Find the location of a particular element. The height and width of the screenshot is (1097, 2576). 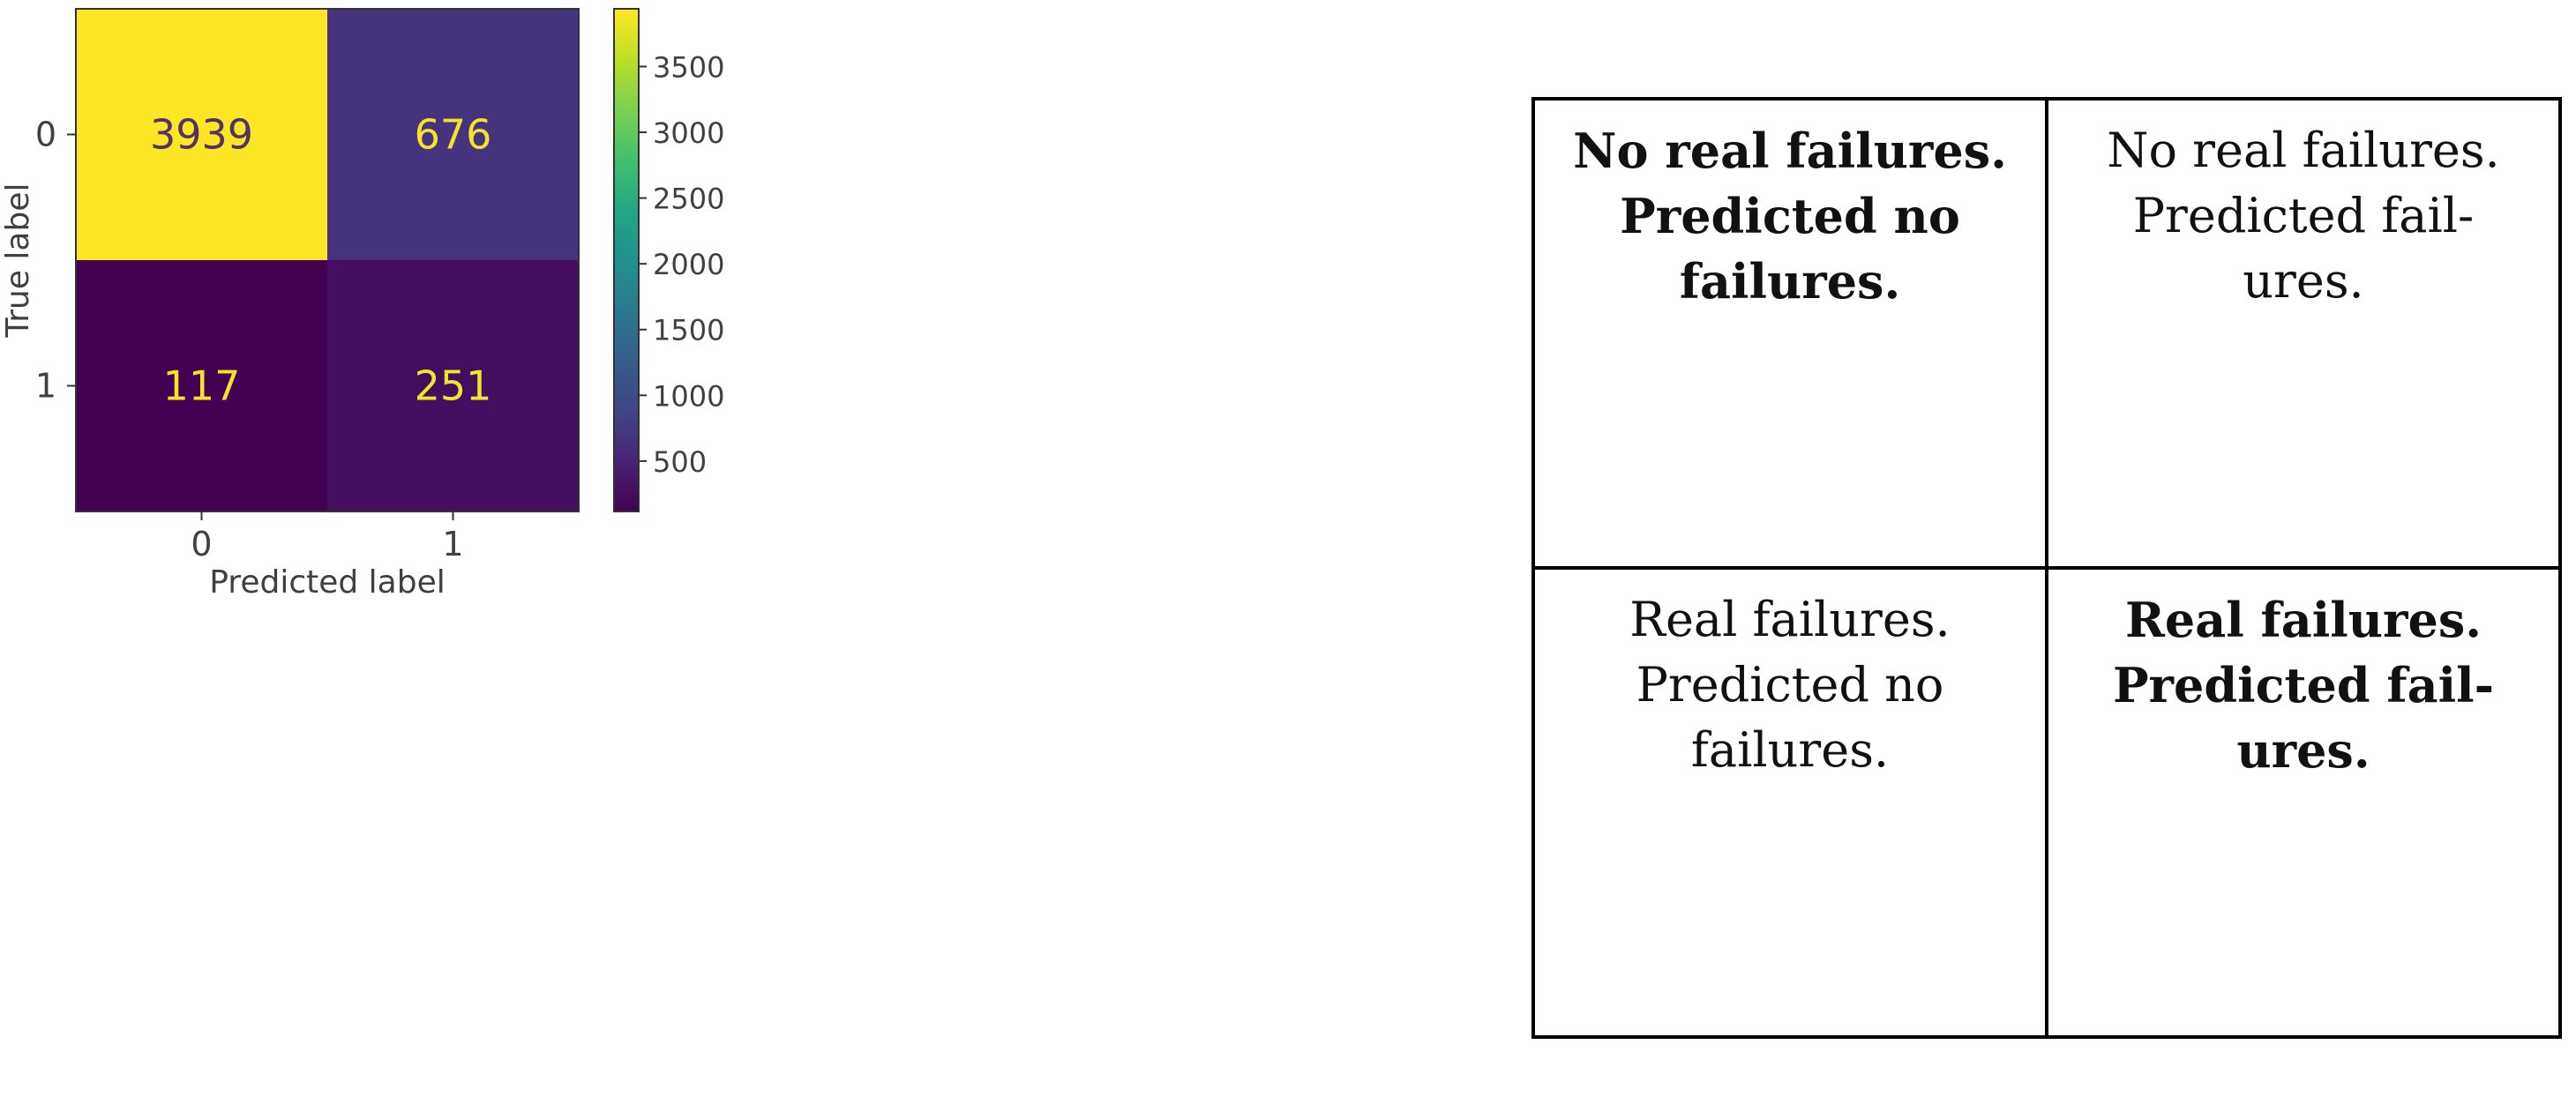

explanation-cell: Real failures. Predicted no failures. is located at coordinates (1790, 802).